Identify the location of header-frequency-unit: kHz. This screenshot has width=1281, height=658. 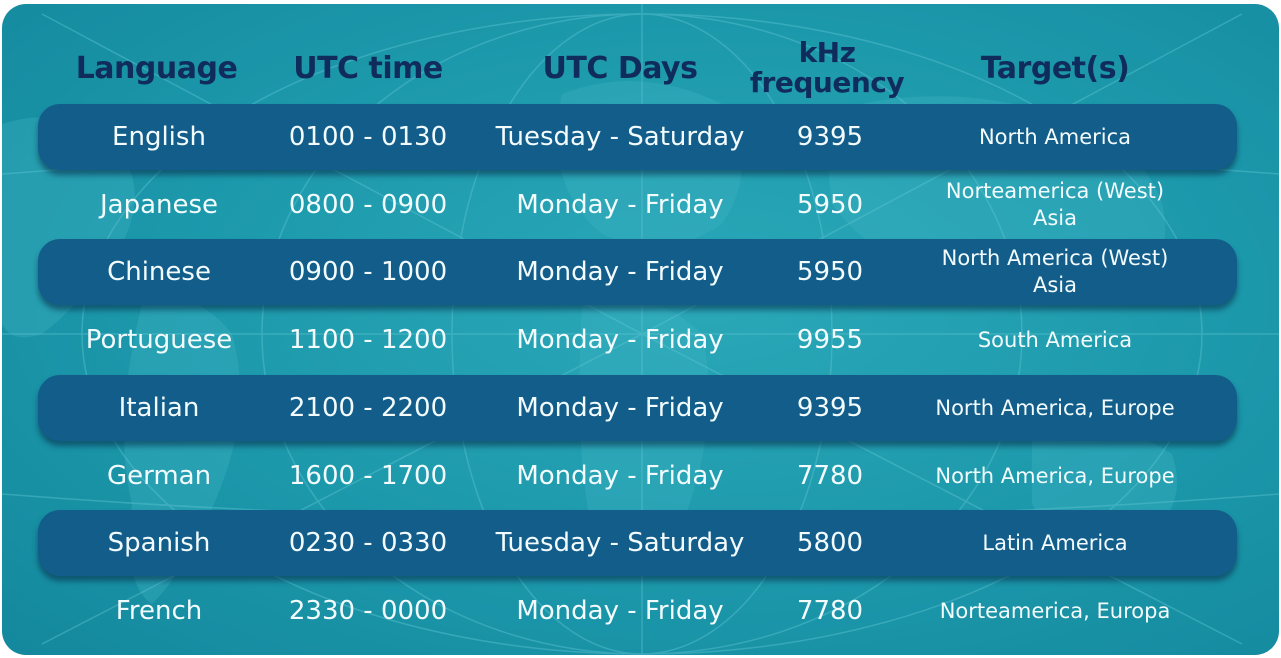
(827, 52).